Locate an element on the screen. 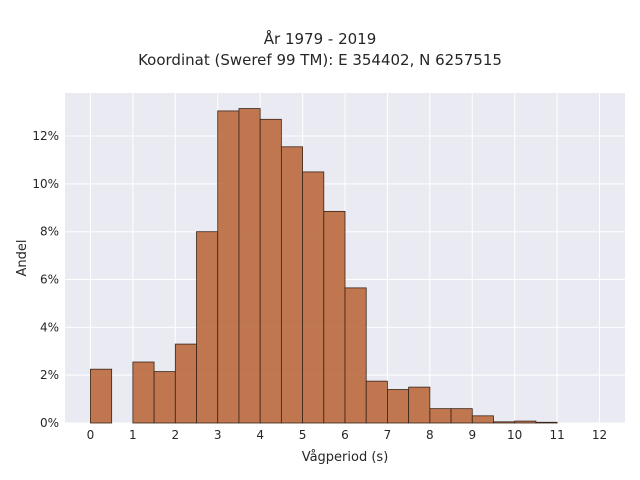 This screenshot has height=480, width=640. x-tick-label: 2 is located at coordinates (175, 435).